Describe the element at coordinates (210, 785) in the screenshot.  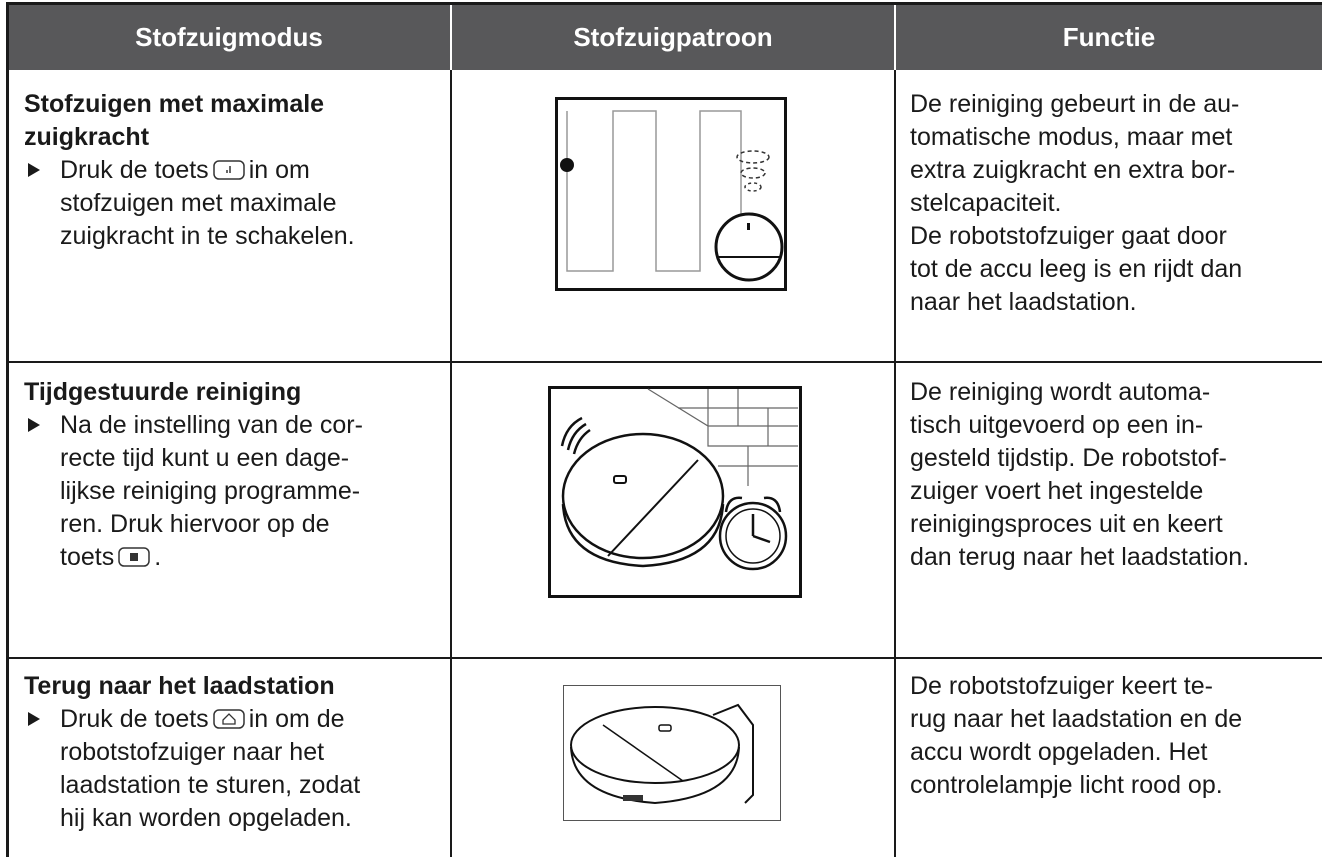
I see `step: laadstation te sturen, zodat` at that location.